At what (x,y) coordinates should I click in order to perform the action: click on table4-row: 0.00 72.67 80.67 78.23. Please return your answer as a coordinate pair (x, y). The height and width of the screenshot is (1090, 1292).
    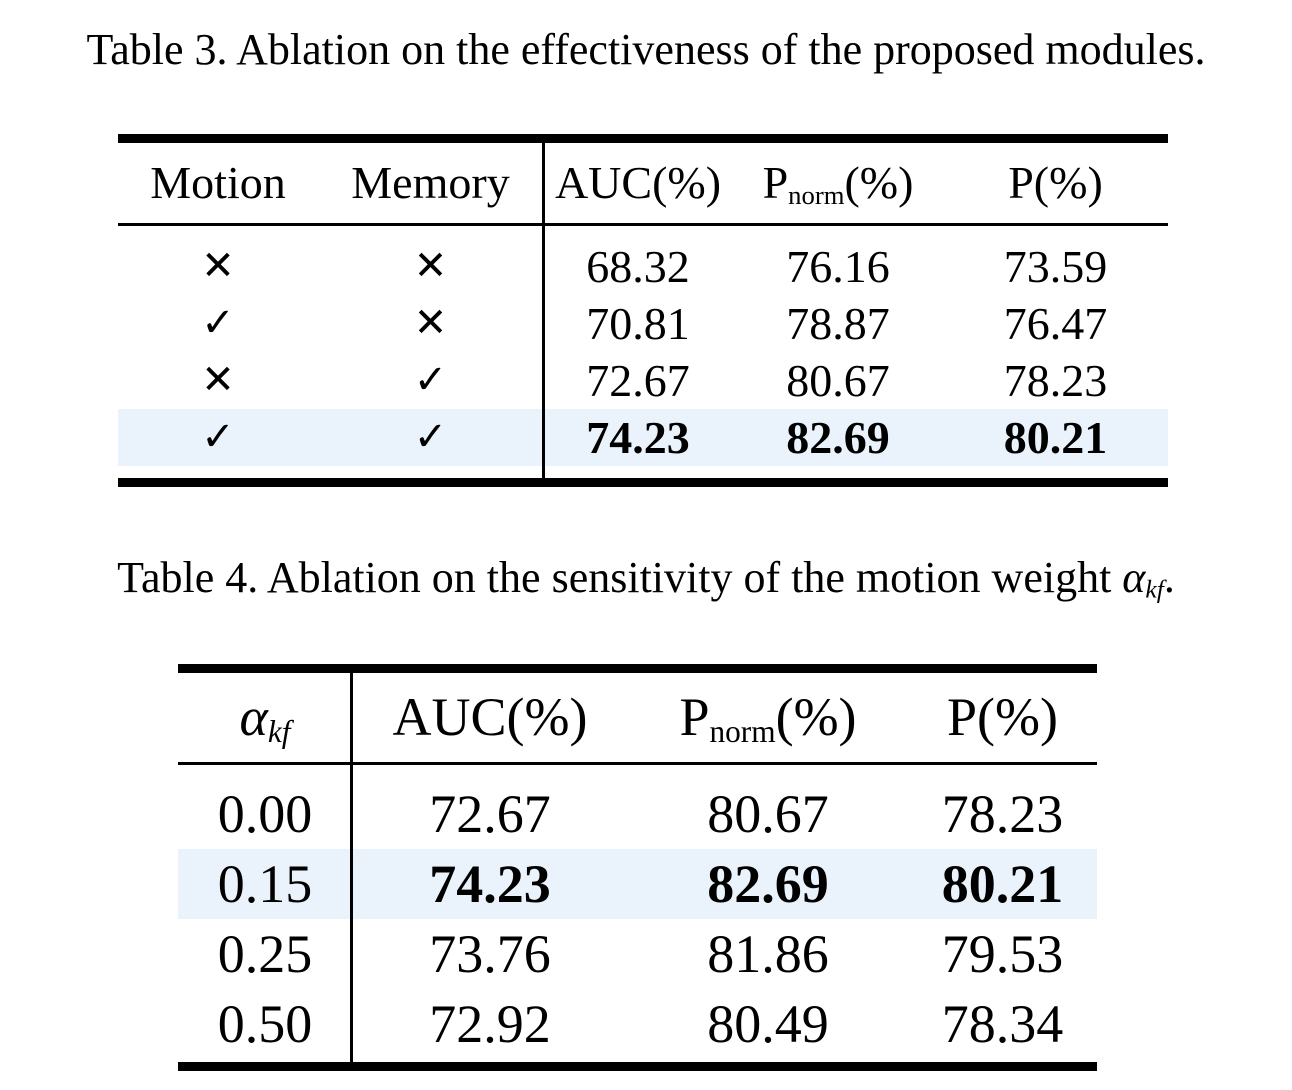
    Looking at the image, I should click on (637, 814).